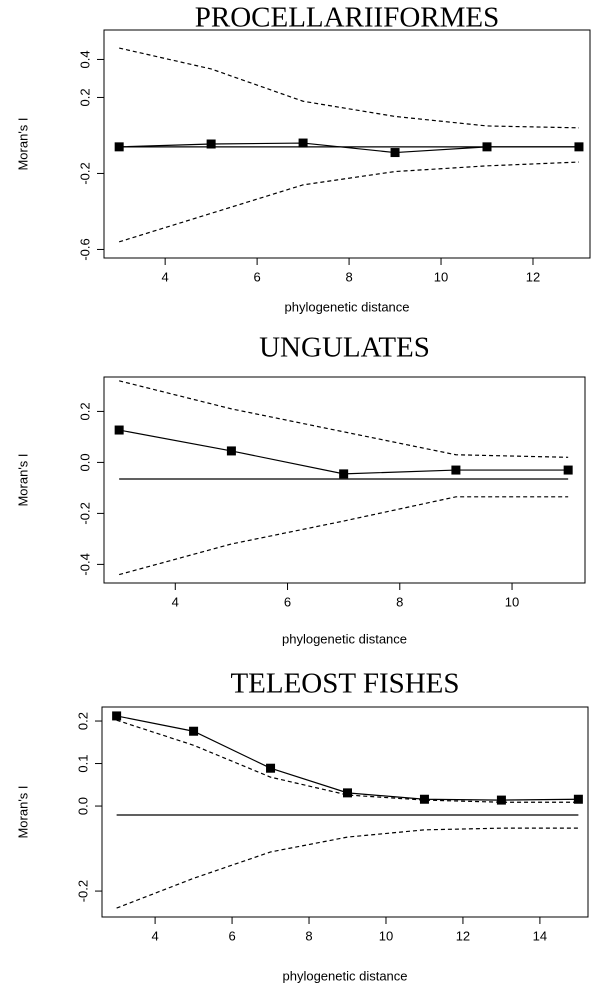 This screenshot has height=986, width=598. What do you see at coordinates (84, 59) in the screenshot?
I see `y-tick-label: 0.4` at bounding box center [84, 59].